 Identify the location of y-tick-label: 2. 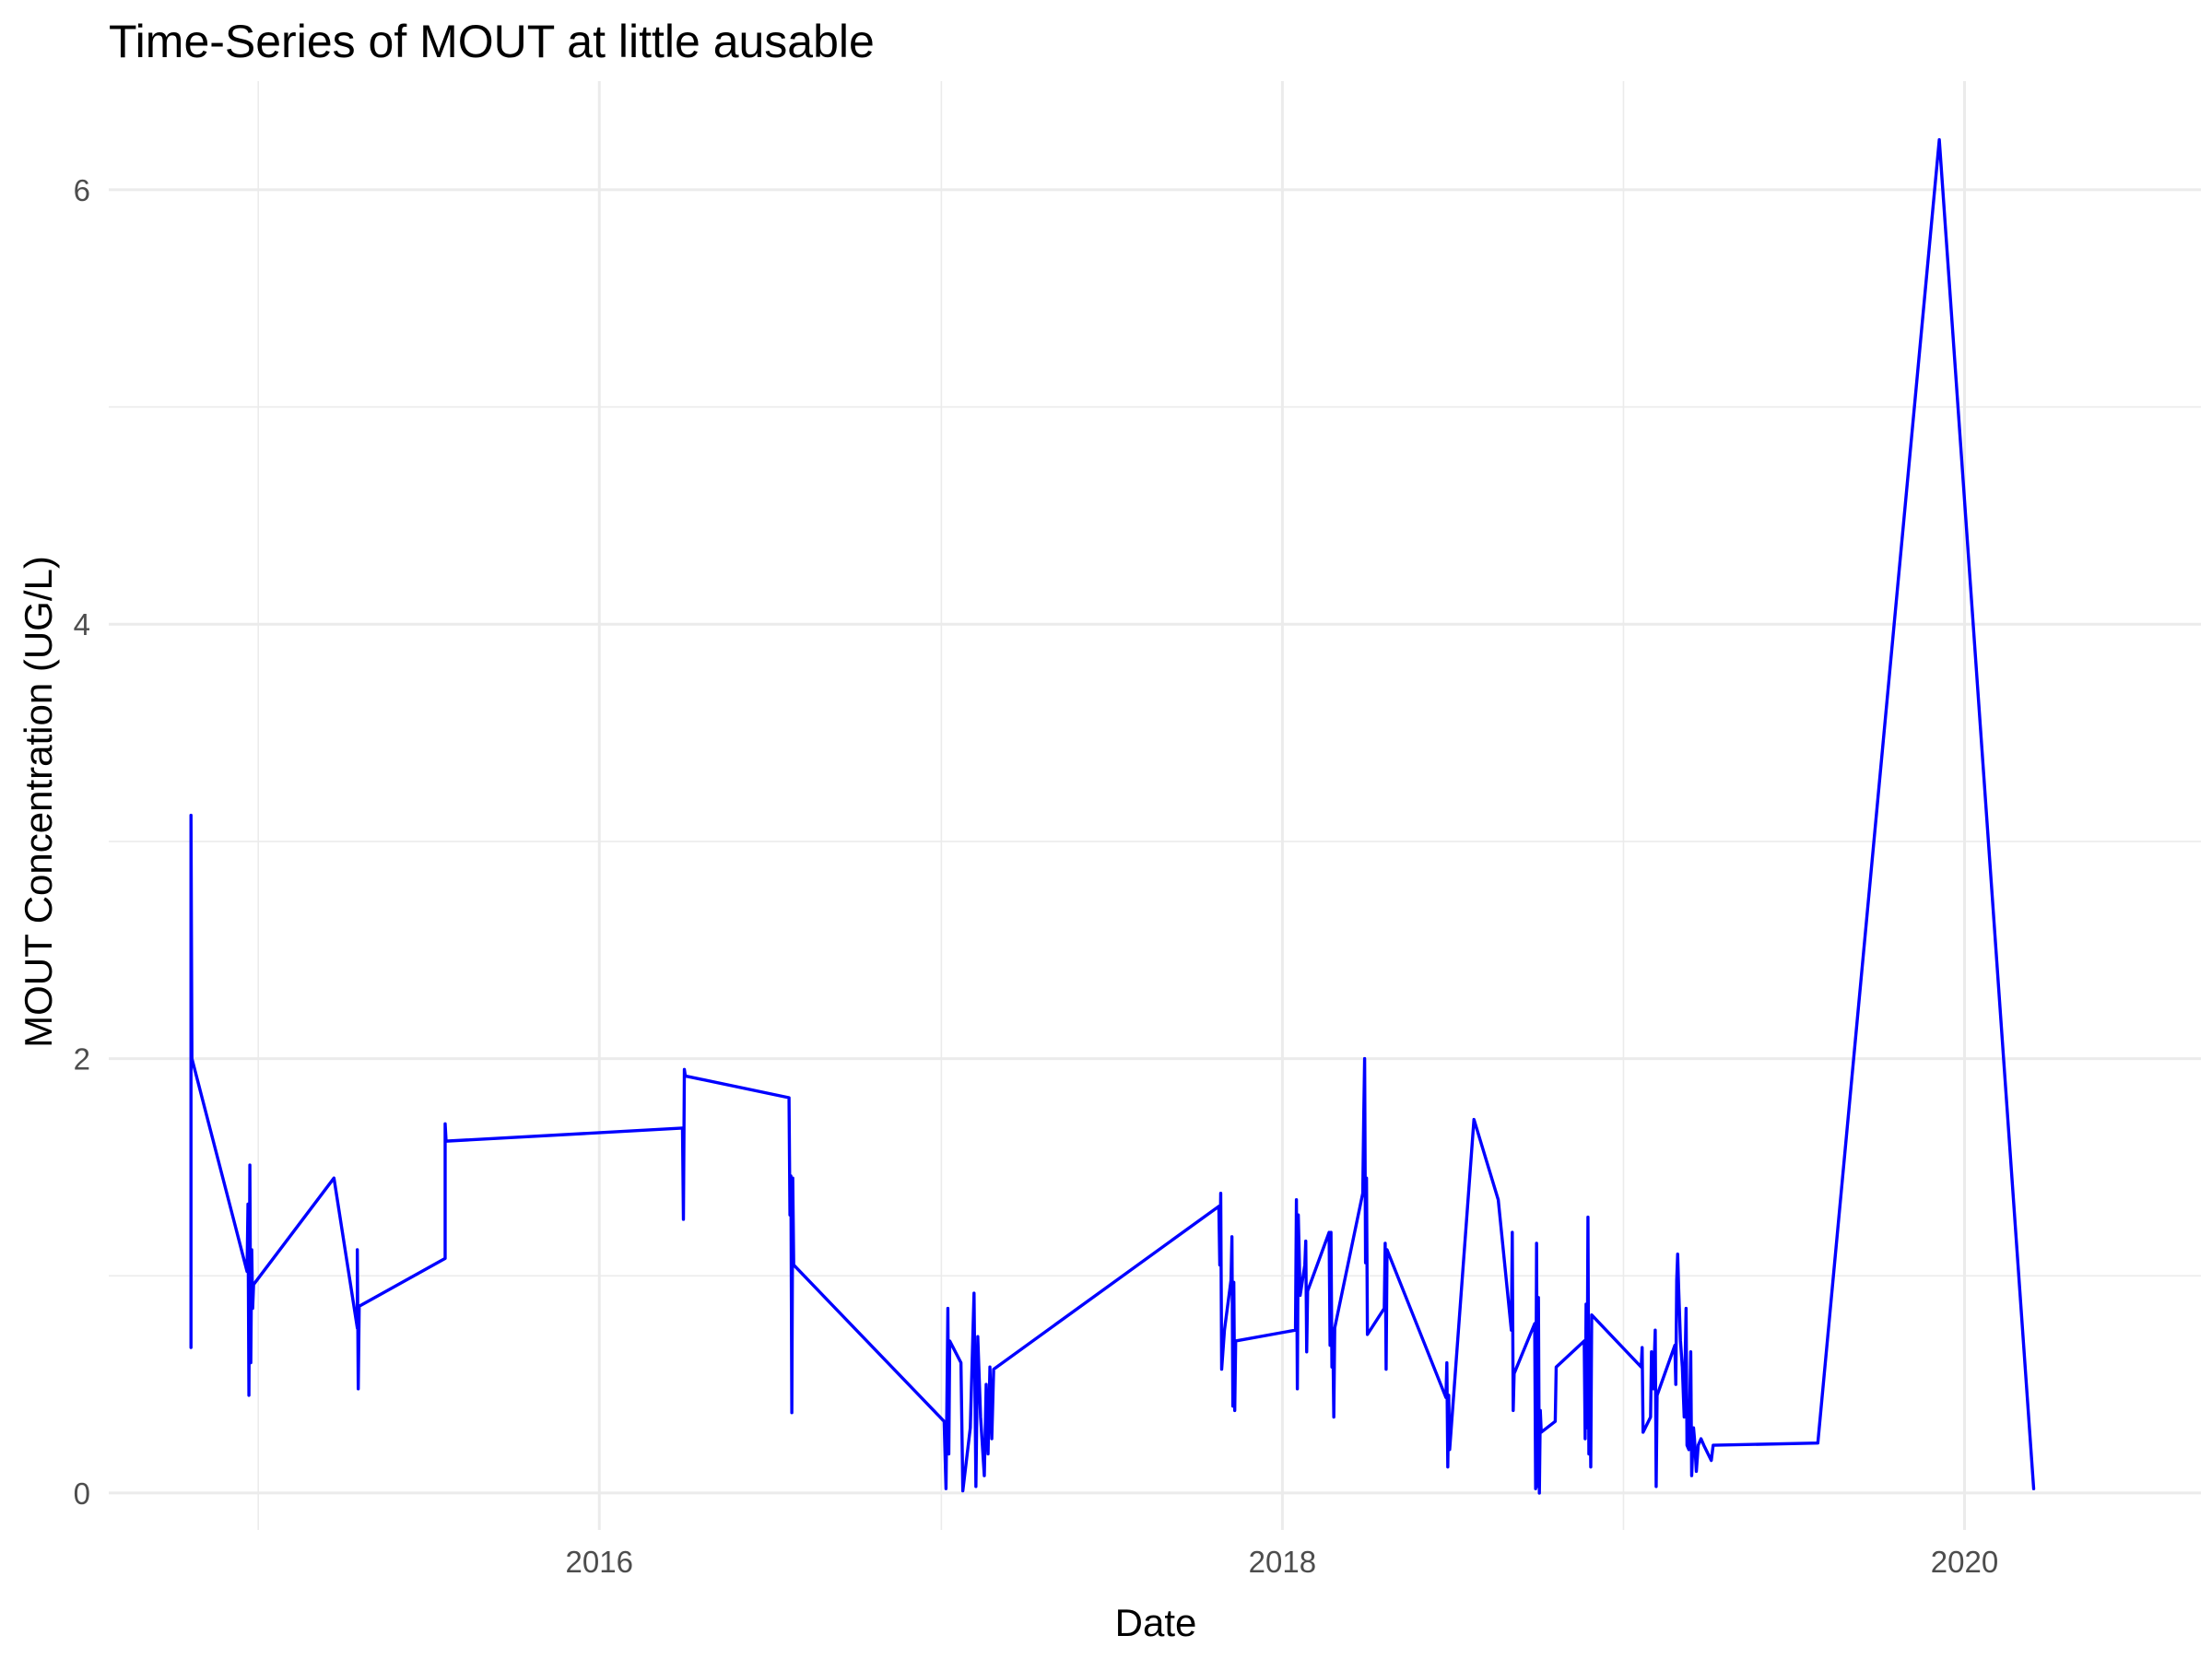
(82, 1059).